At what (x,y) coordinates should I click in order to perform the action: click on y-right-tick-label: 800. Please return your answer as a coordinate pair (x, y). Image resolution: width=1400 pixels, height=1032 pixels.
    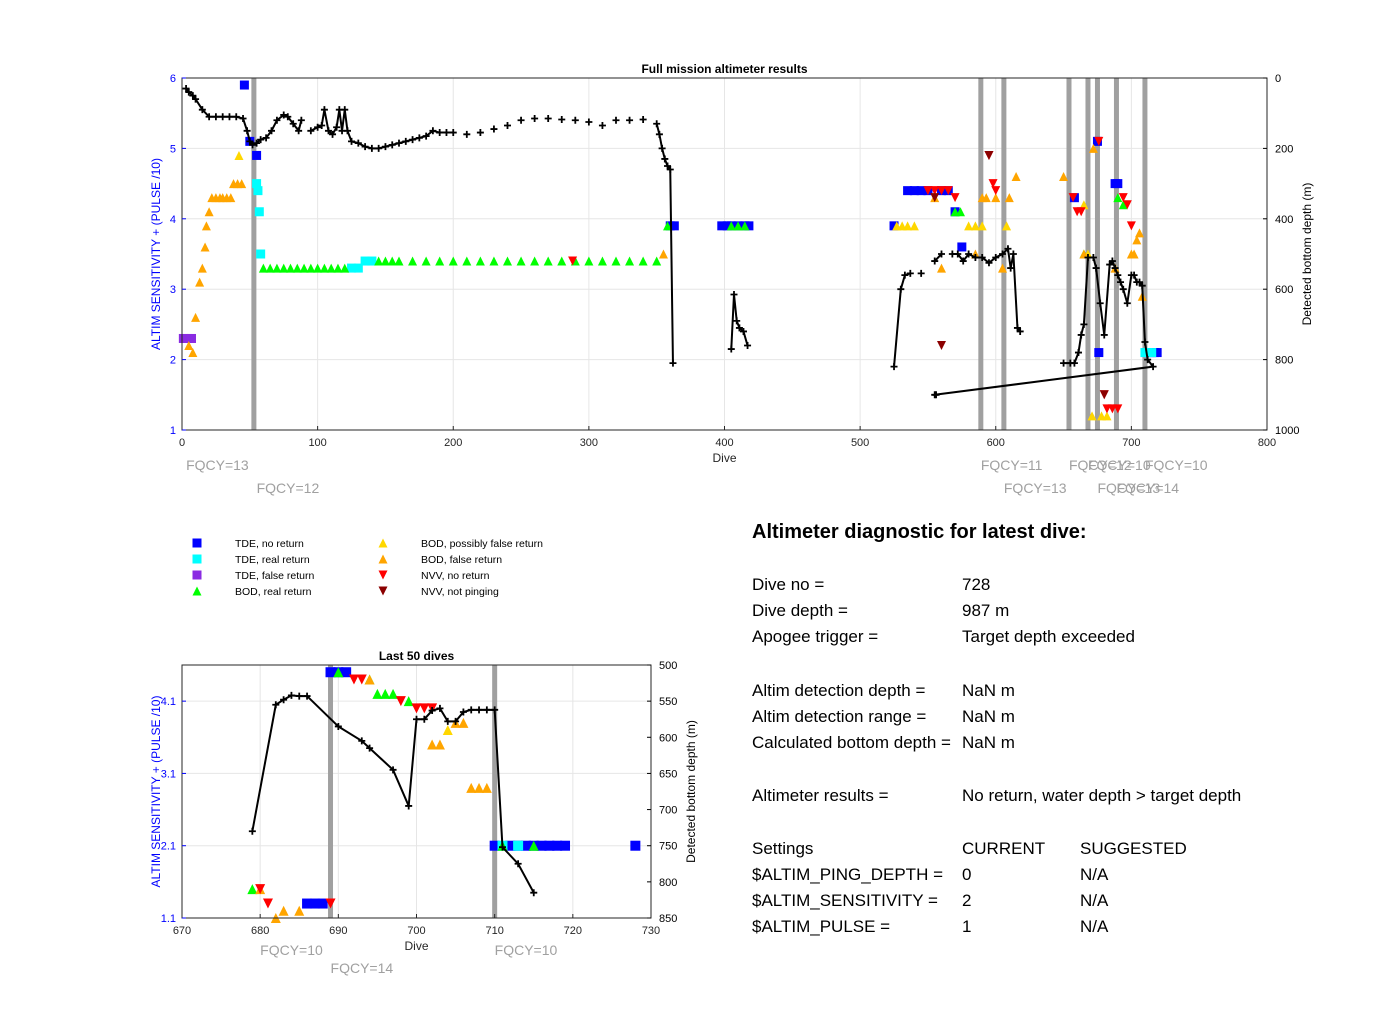
    Looking at the image, I should click on (668, 883).